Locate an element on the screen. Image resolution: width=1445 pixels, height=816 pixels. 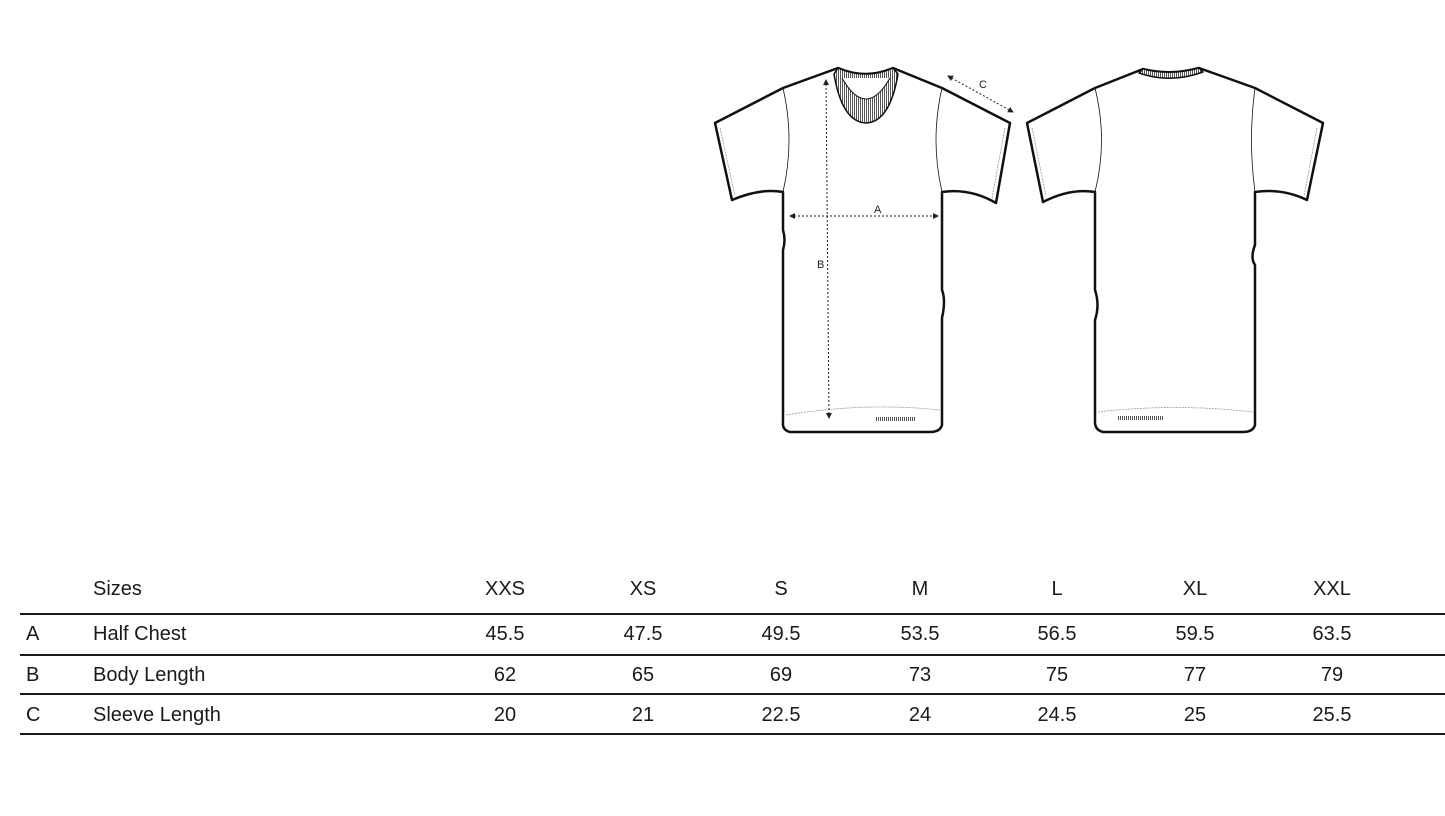
cell-value: 59.5 is located at coordinates (1195, 634).